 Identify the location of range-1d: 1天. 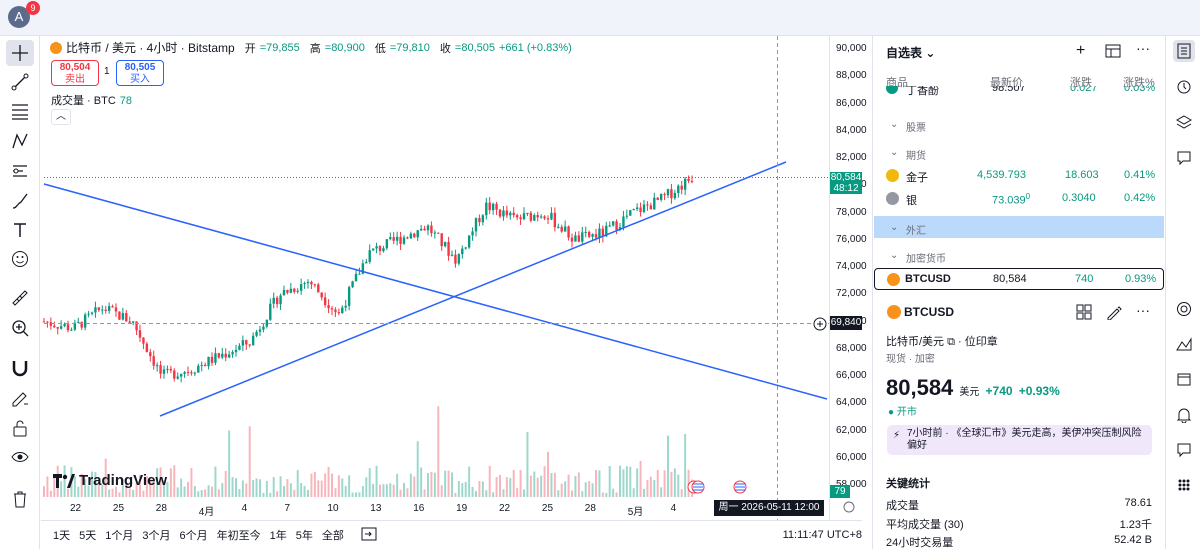
(62, 536).